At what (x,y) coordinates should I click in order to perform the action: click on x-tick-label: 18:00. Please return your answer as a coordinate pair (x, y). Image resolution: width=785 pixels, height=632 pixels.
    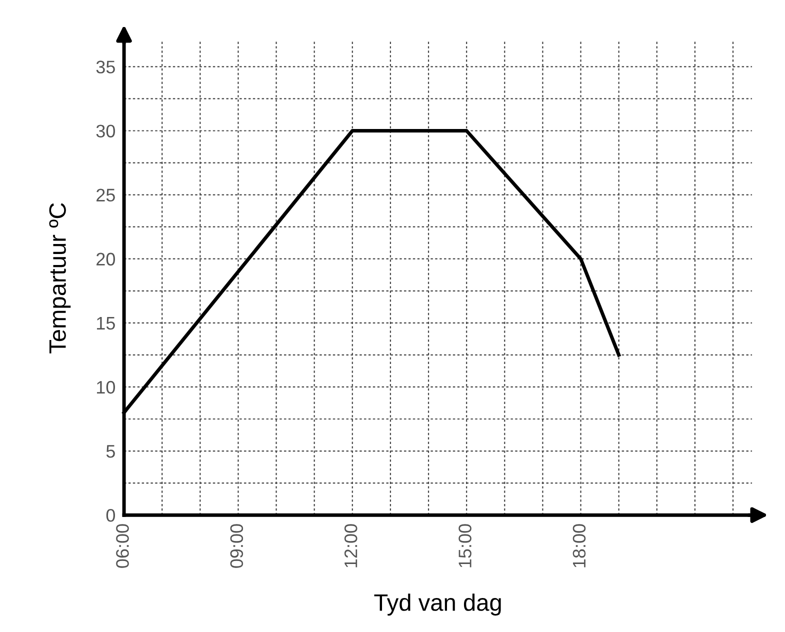
    Looking at the image, I should click on (579, 546).